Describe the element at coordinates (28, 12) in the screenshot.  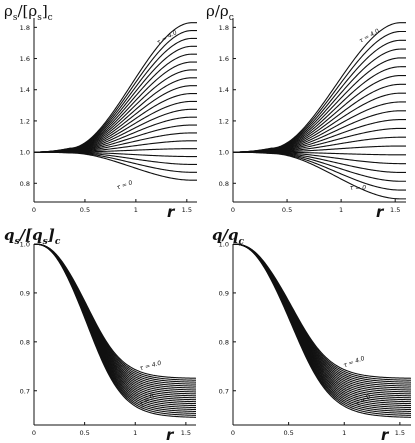
I see `panel-1-ylabel: ρs/[ρs]c` at that location.